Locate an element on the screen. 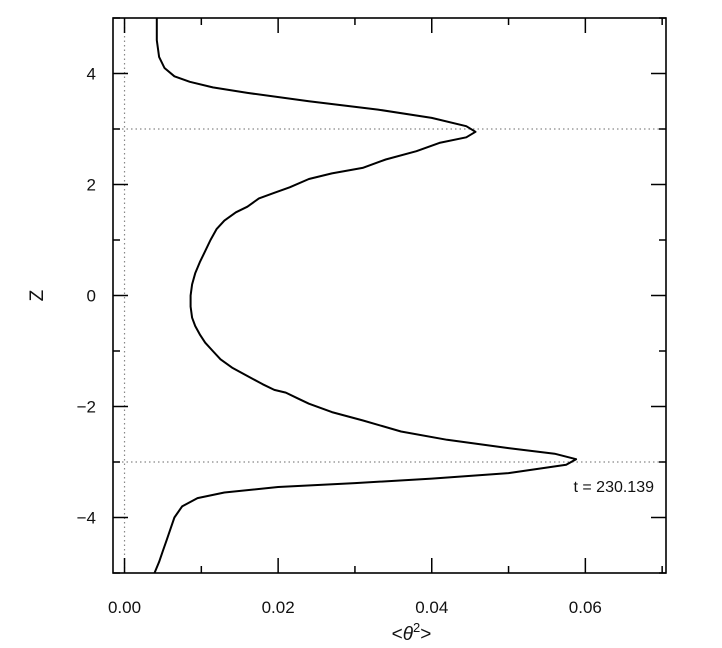 The width and height of the screenshot is (722, 648). x-tick-label: 0.00 is located at coordinates (124, 607).